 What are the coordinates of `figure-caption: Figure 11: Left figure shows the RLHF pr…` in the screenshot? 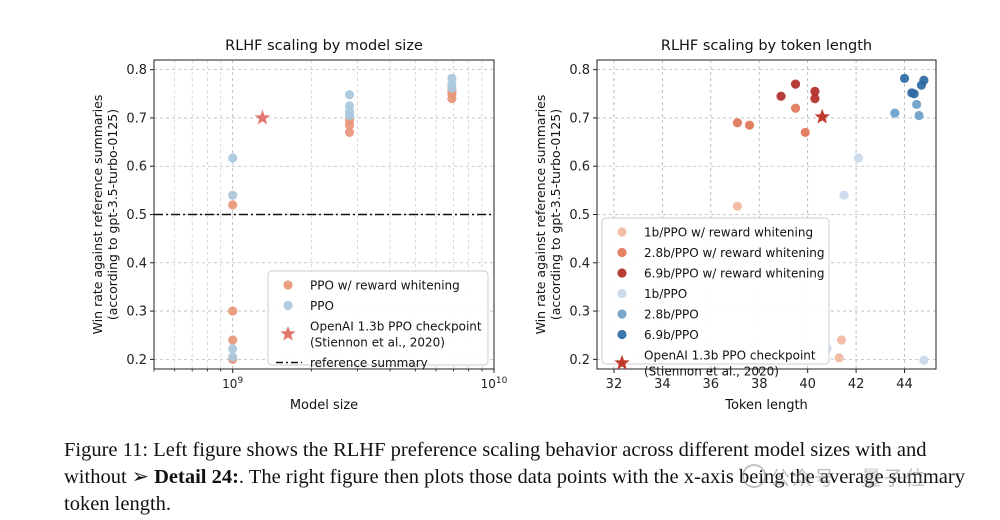 It's located at (524, 477).